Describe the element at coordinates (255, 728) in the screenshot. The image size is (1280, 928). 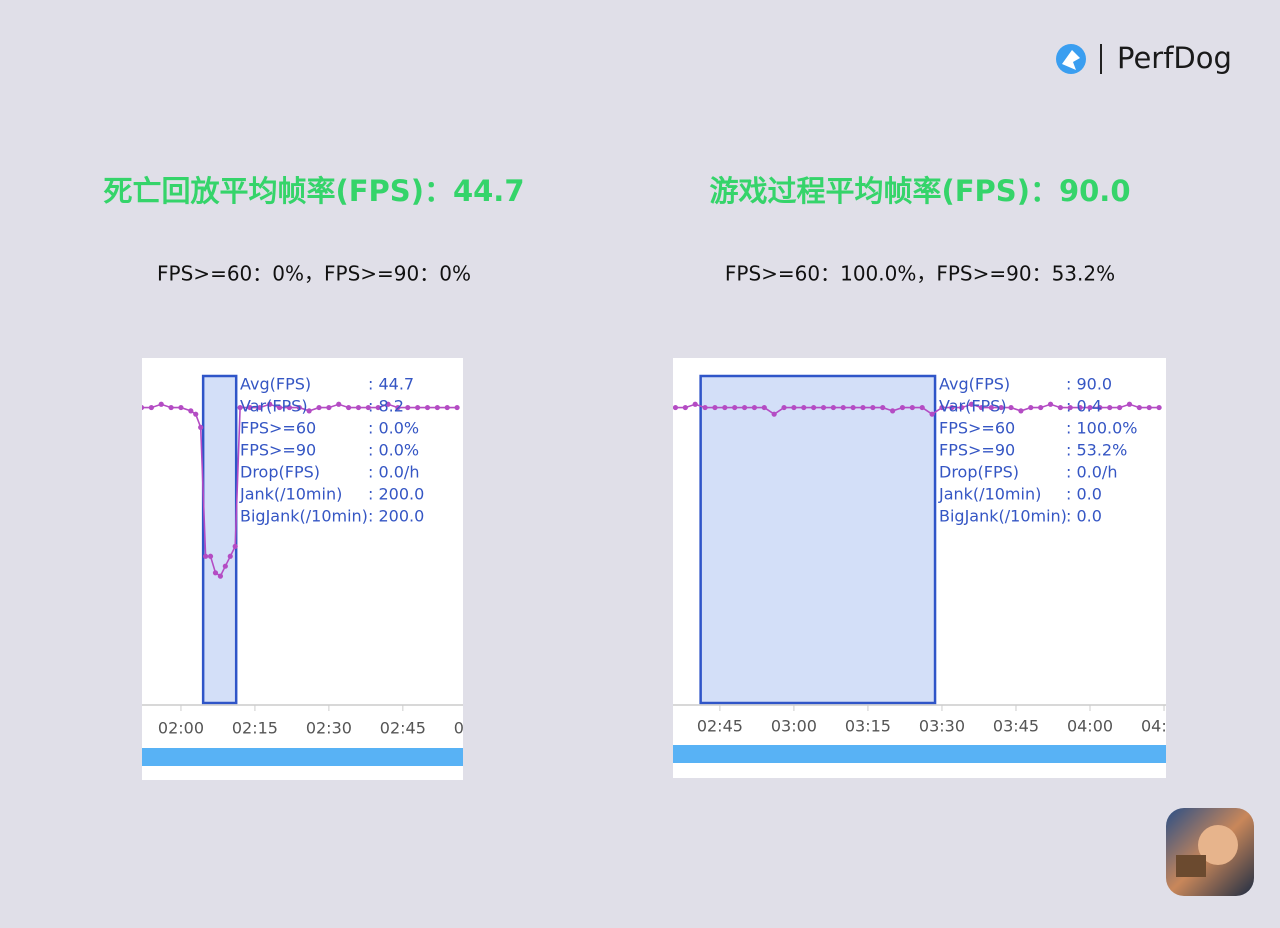
I see `x-tick-label: 02:15` at that location.